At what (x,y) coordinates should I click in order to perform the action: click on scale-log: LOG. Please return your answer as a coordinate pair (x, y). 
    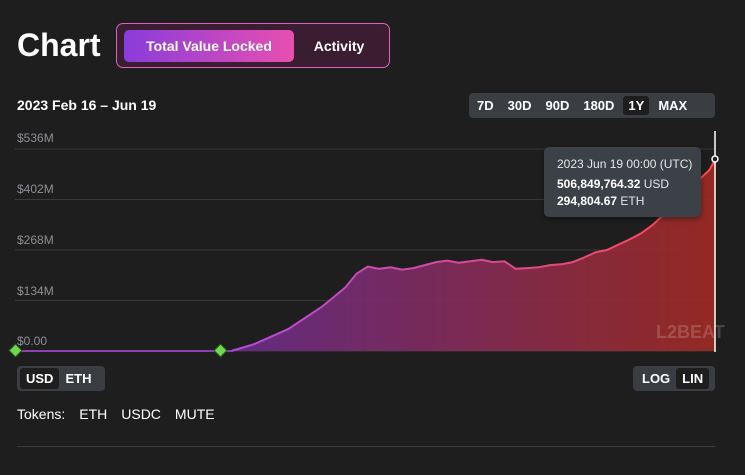
    Looking at the image, I should click on (656, 378).